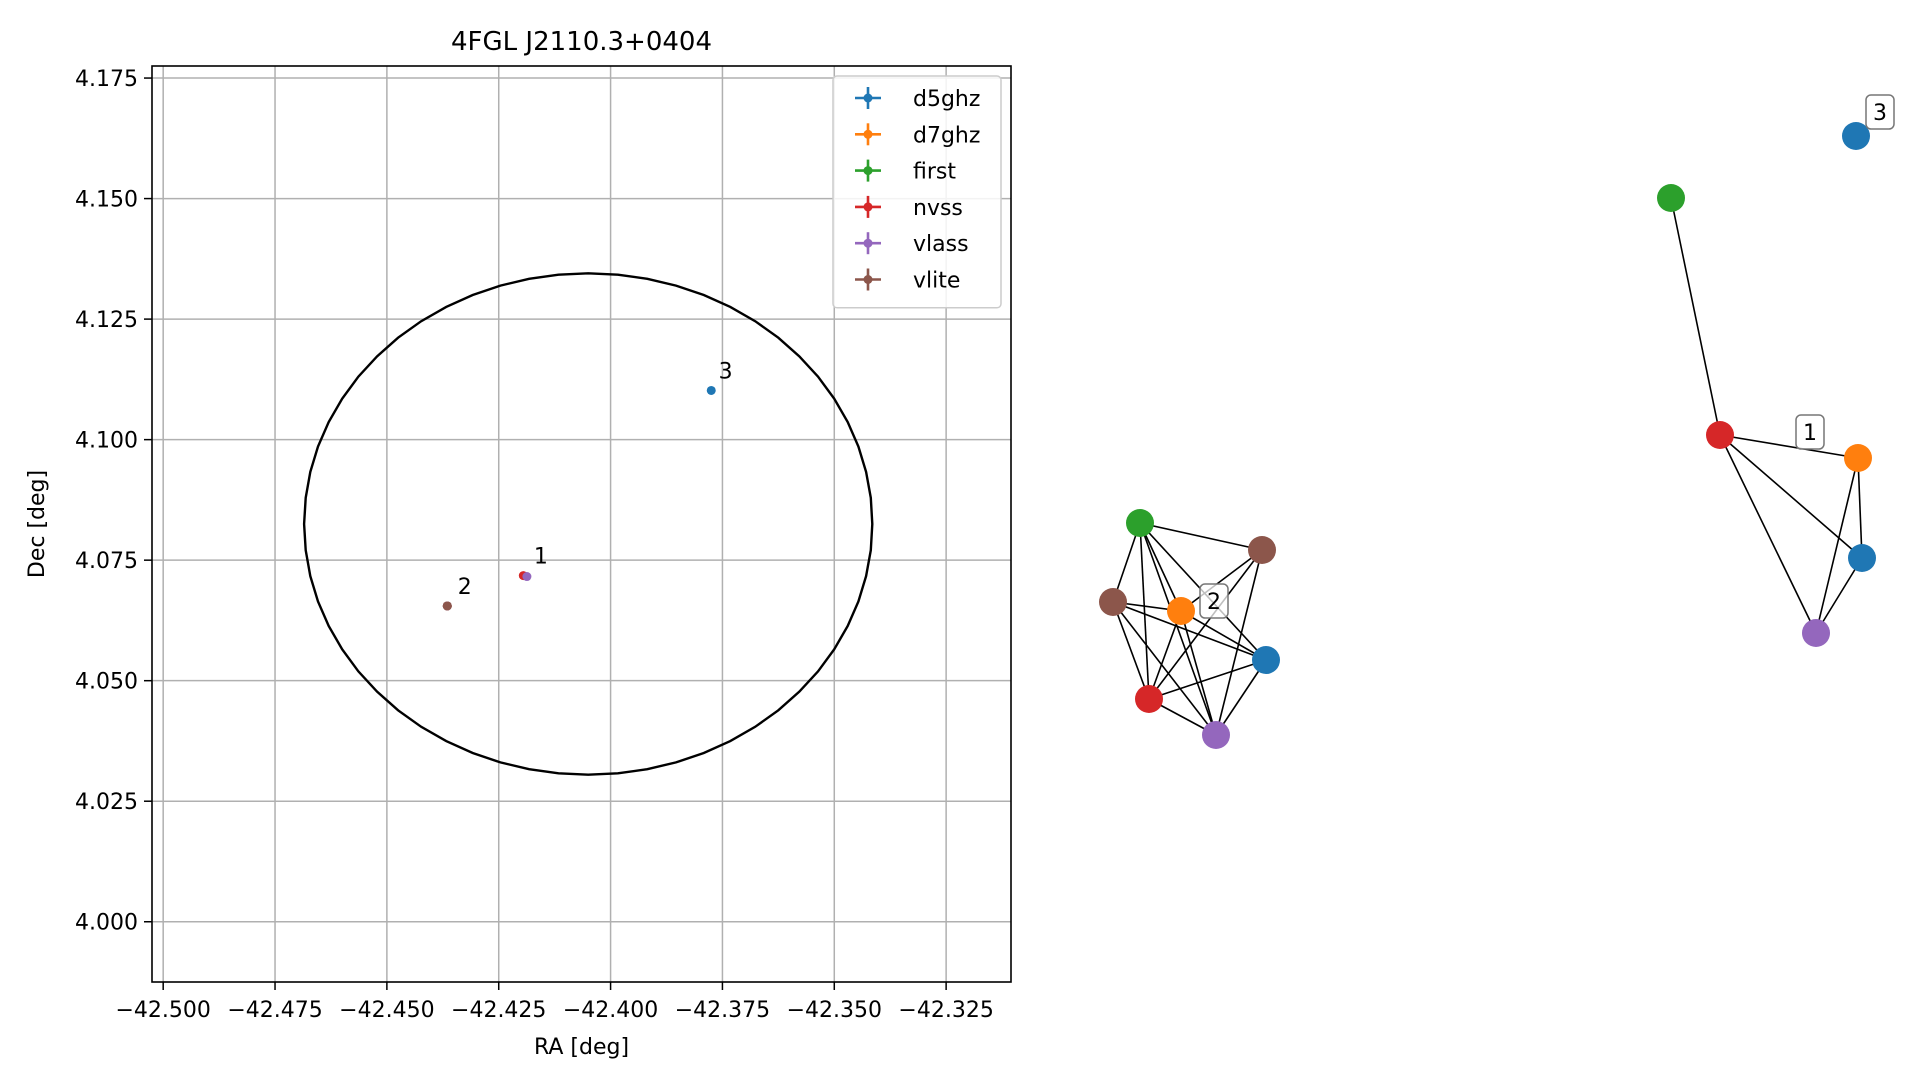 This screenshot has height=1080, width=1919. Describe the element at coordinates (1266, 660) in the screenshot. I see `network-node-g2-d5ghz` at that location.